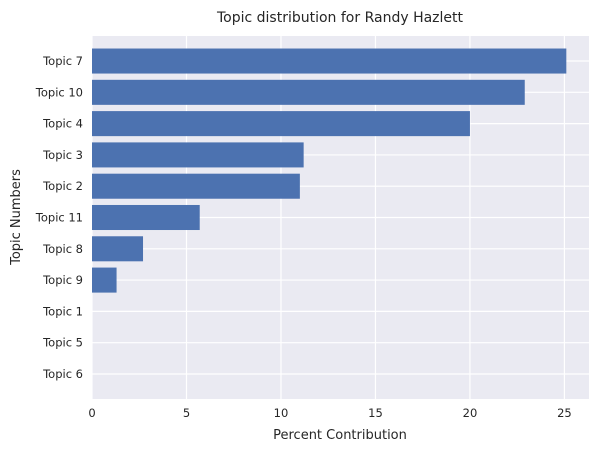 This screenshot has width=598, height=451. Describe the element at coordinates (281, 413) in the screenshot. I see `x-tick-label: 10` at that location.